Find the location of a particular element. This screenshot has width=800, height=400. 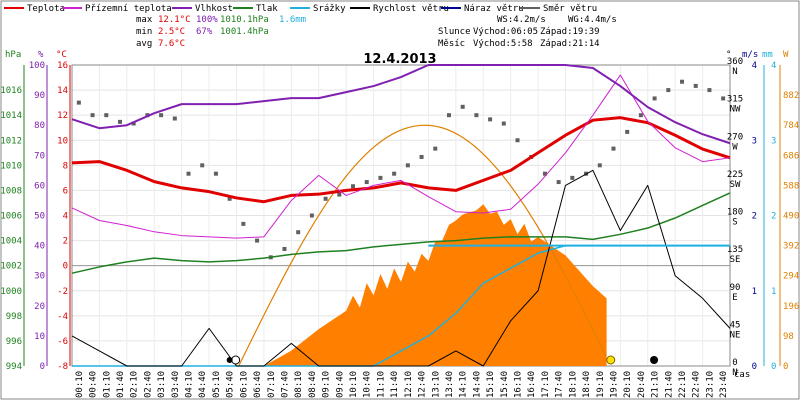

temp-tick-label: -8 is located at coordinates (62, 367).